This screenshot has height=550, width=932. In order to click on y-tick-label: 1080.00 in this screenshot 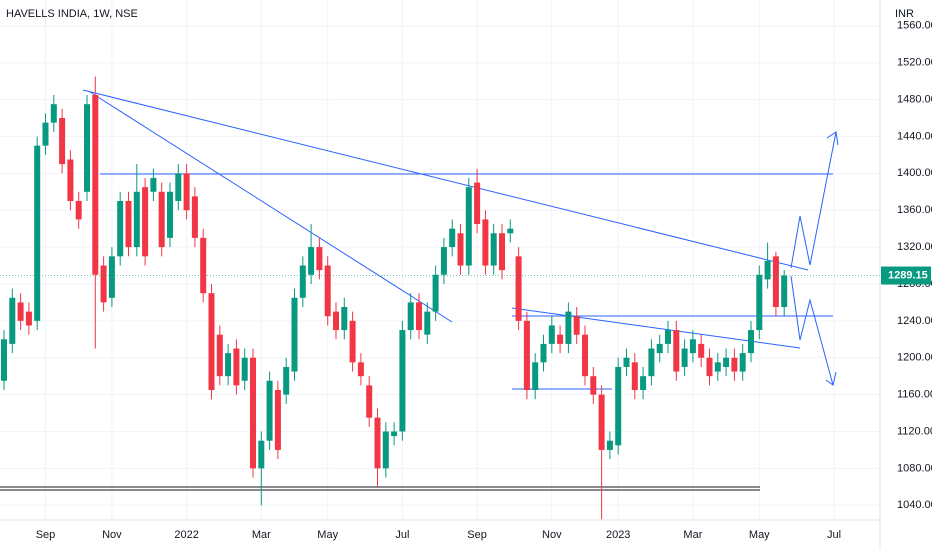, I will do `click(914, 468)`.